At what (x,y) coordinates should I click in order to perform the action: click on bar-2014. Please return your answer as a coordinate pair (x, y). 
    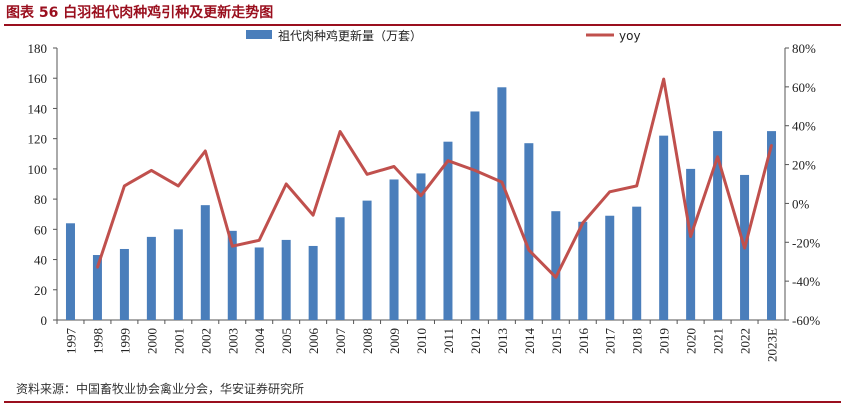
    Looking at the image, I should click on (529, 231).